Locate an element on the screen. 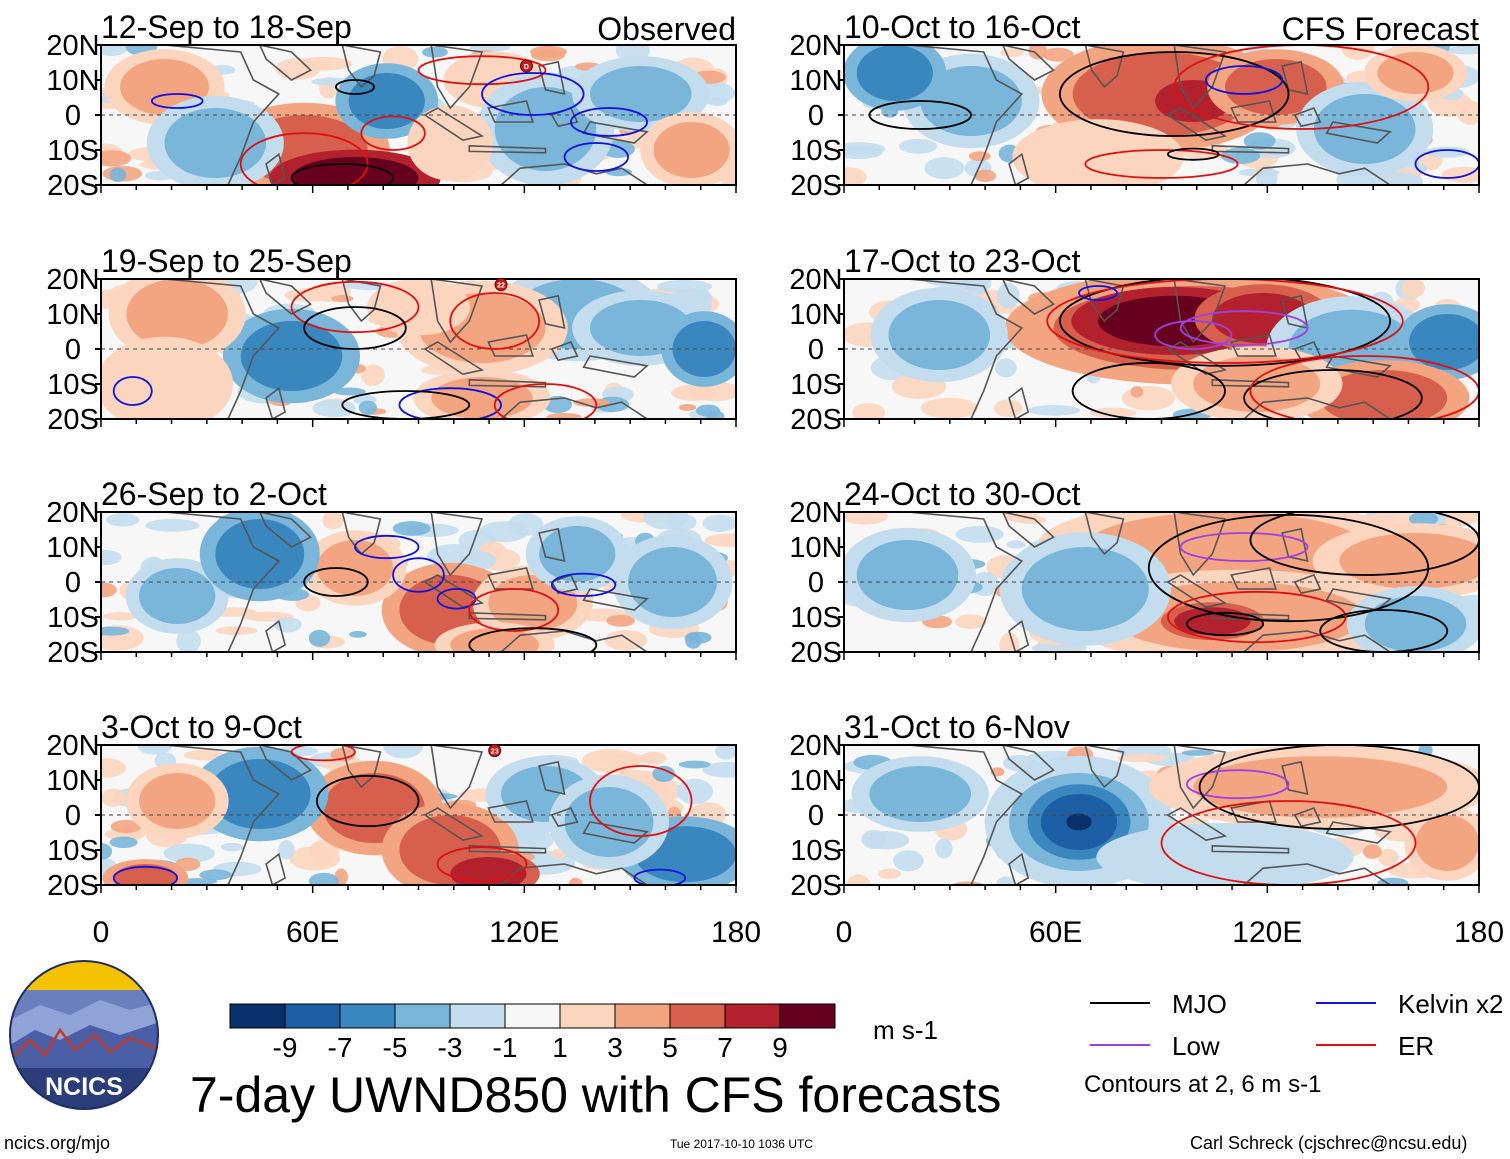  lon-tick-label: 120E is located at coordinates (1267, 932).